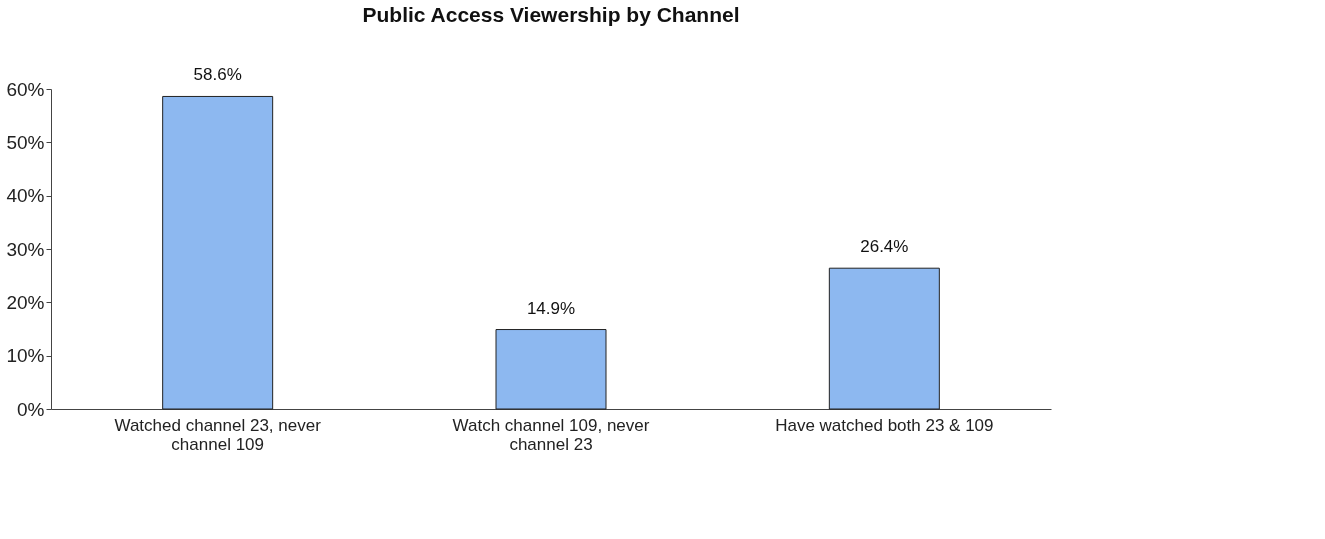  Describe the element at coordinates (884, 247) in the screenshot. I see `data-label: 26.4%` at that location.